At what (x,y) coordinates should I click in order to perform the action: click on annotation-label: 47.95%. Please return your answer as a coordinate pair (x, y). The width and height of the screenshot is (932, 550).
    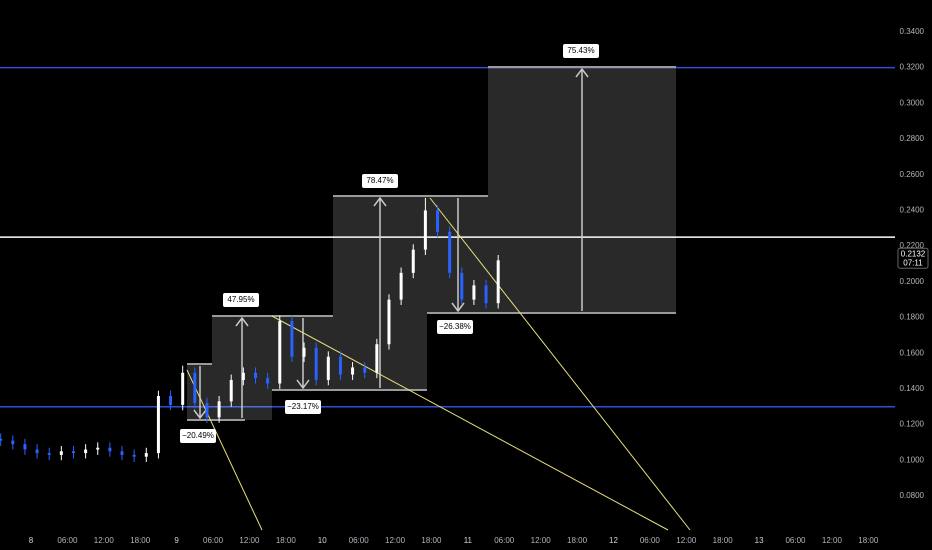
    Looking at the image, I should click on (240, 299).